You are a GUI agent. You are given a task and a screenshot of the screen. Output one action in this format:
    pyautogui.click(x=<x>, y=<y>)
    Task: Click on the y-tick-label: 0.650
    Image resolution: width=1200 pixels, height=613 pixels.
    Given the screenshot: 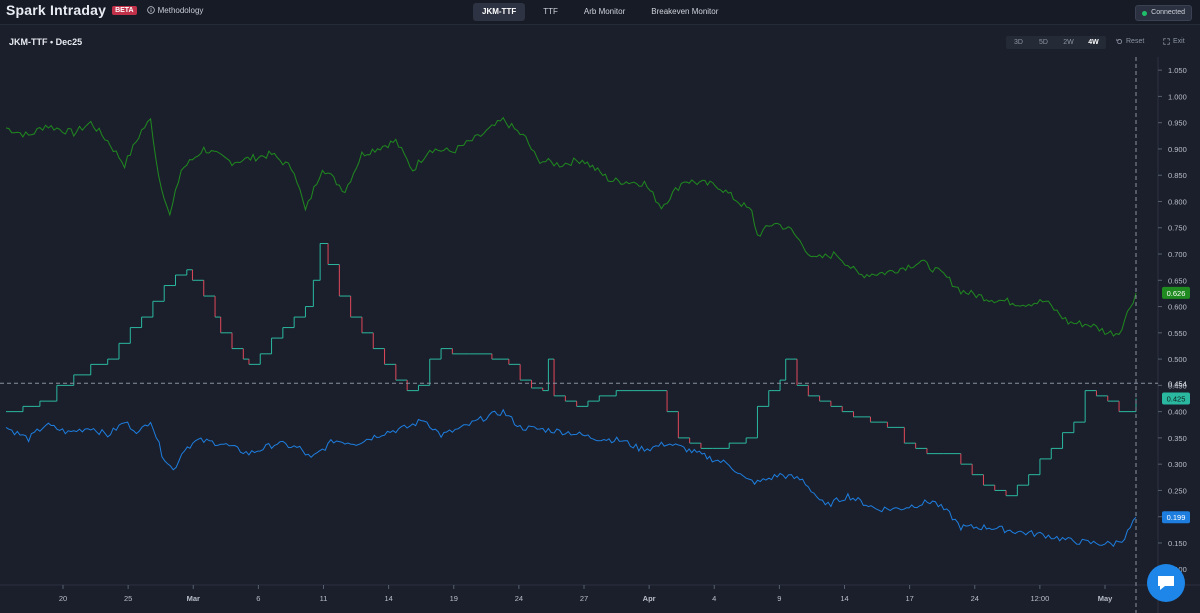 What is the action you would take?
    pyautogui.click(x=1177, y=280)
    